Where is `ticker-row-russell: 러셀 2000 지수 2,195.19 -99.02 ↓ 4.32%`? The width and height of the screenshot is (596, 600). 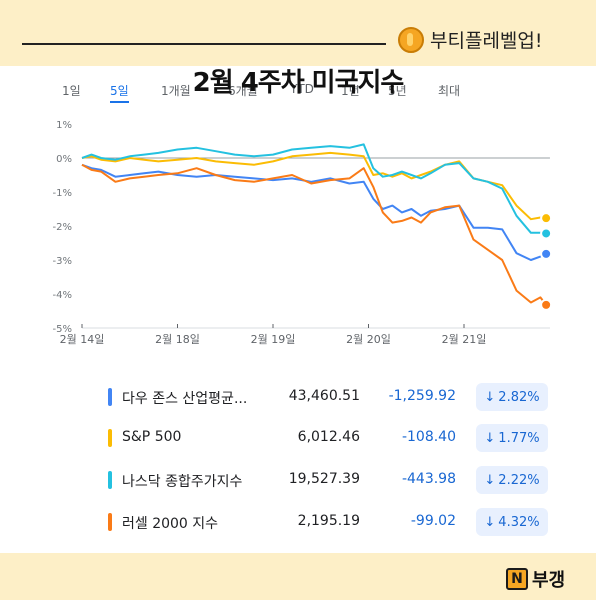 ticker-row-russell: 러셀 2000 지수 2,195.19 -99.02 ↓ 4.32% is located at coordinates (328, 524).